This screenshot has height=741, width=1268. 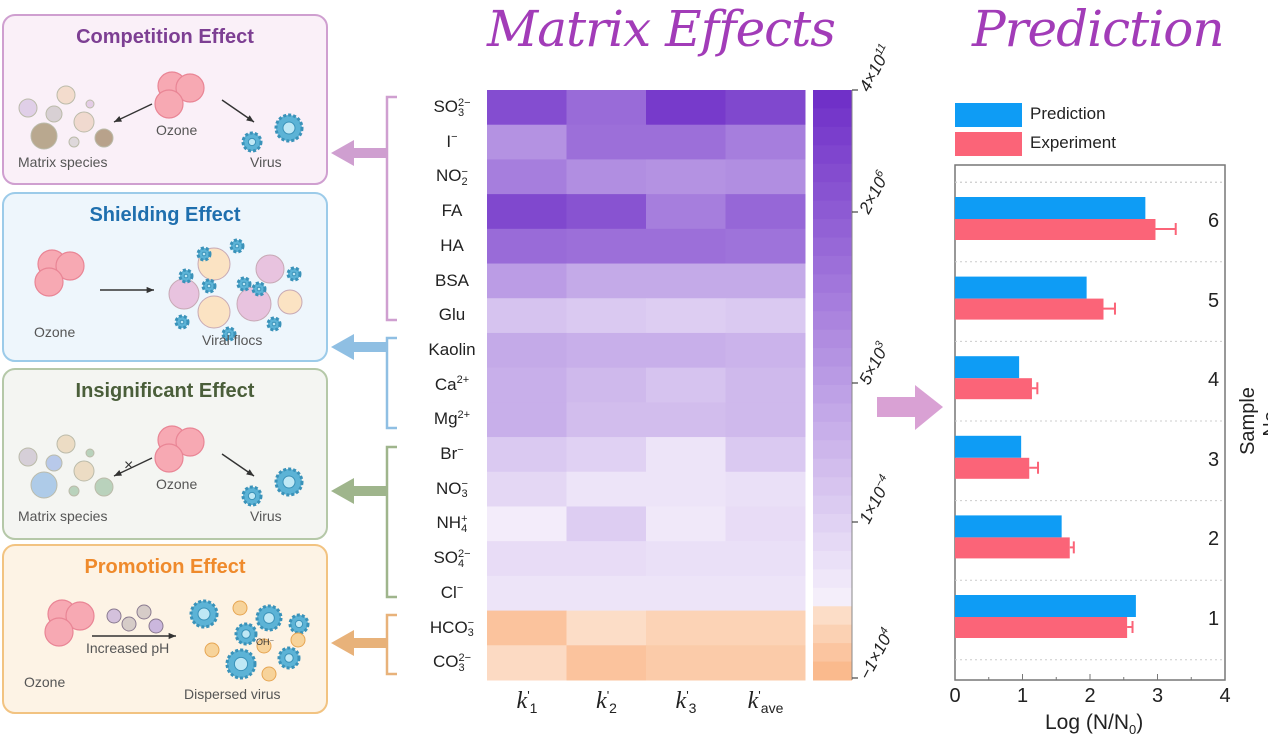 I want to click on row-label-base: Mg, so click(x=445, y=419).